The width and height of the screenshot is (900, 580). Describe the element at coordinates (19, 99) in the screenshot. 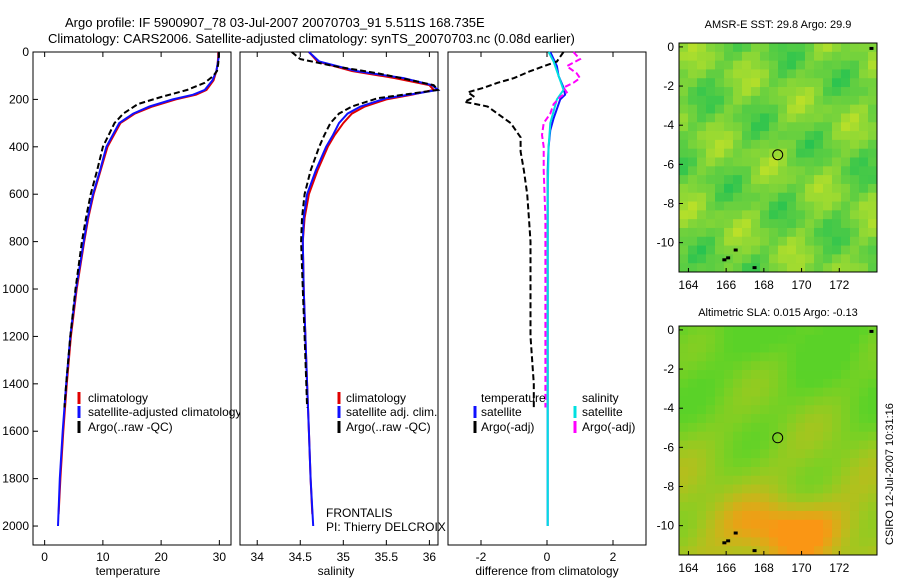

I see `temperature-ytick-label-1: 200` at that location.